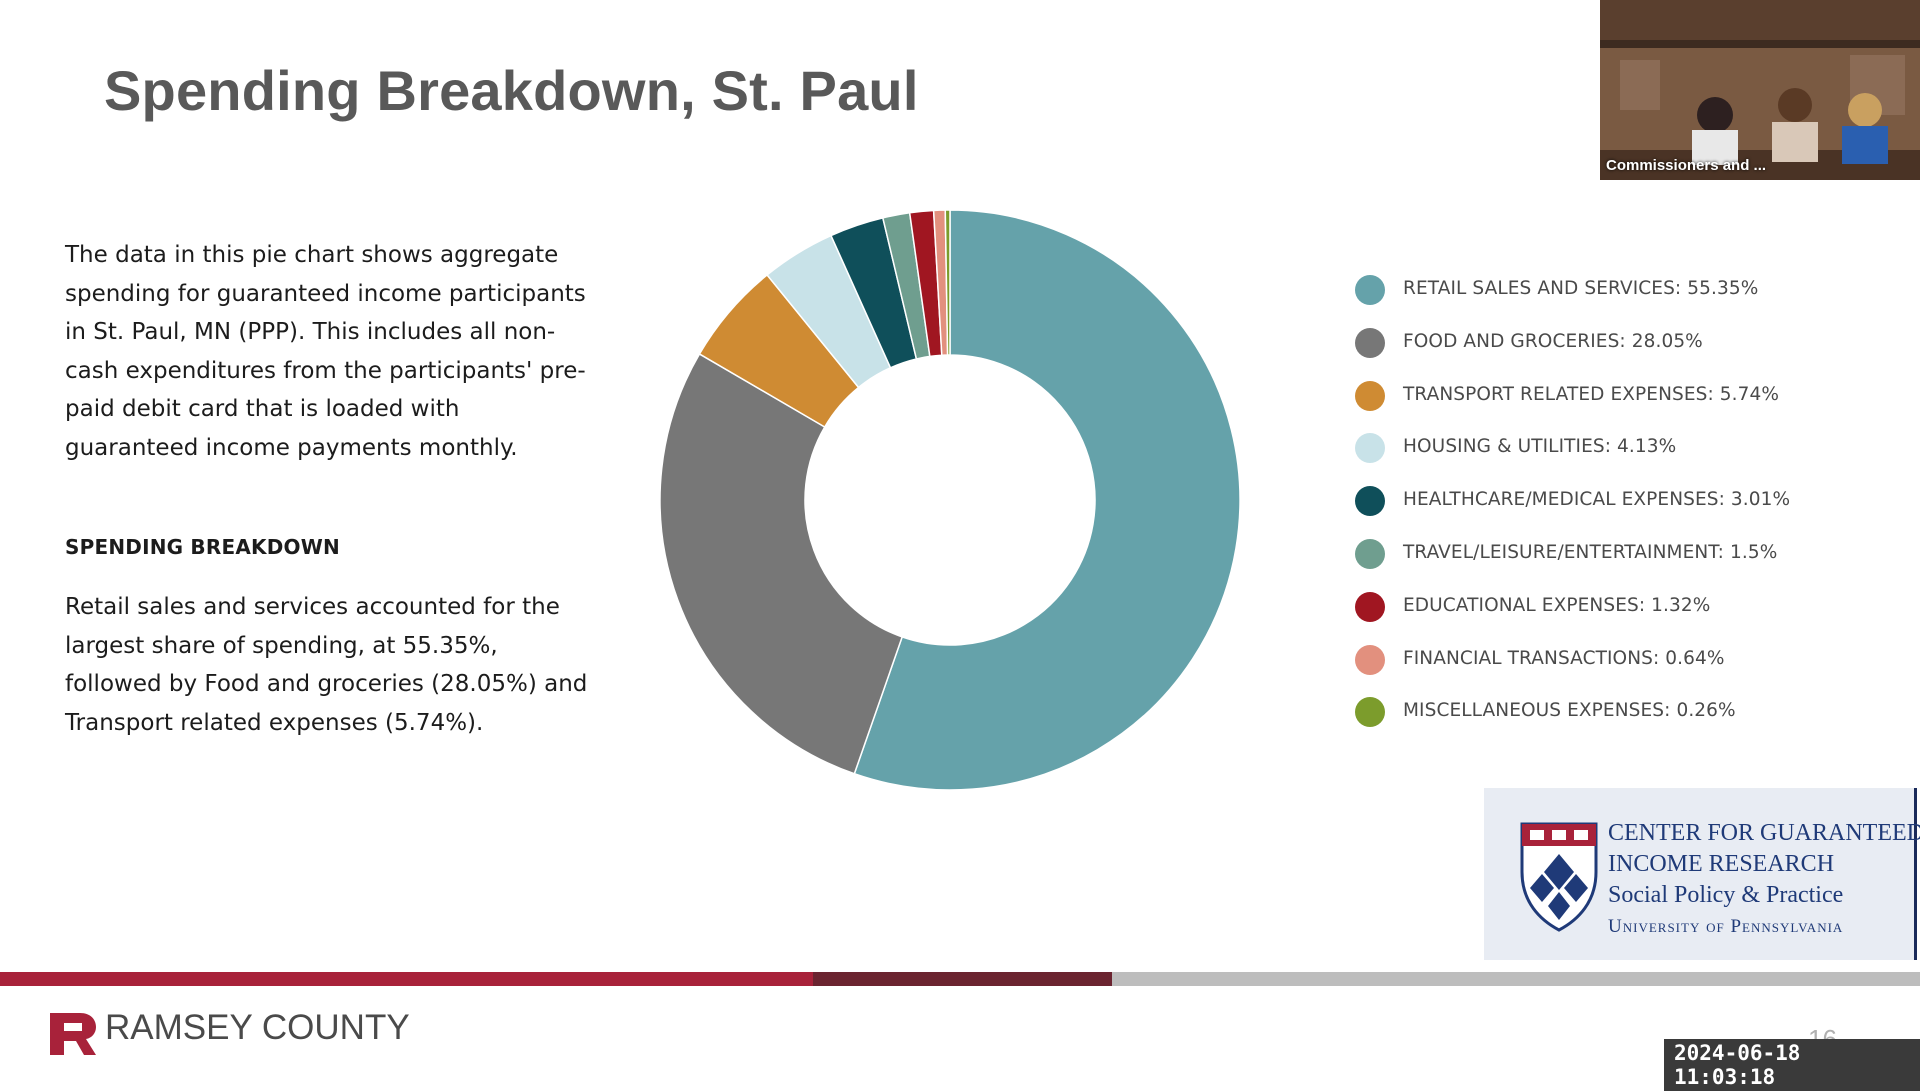 Image resolution: width=1920 pixels, height=1091 pixels. I want to click on legend-item-1: FOOD AND GROCERIES: 28.05%, so click(1635, 351).